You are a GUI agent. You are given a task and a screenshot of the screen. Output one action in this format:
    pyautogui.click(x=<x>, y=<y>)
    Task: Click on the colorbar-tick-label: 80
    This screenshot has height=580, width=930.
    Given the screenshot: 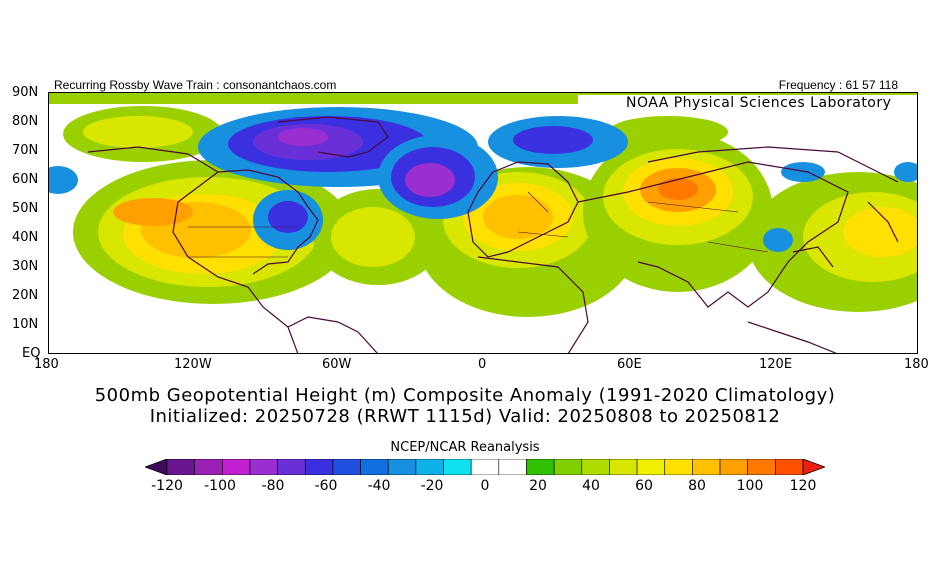 What is the action you would take?
    pyautogui.click(x=697, y=486)
    